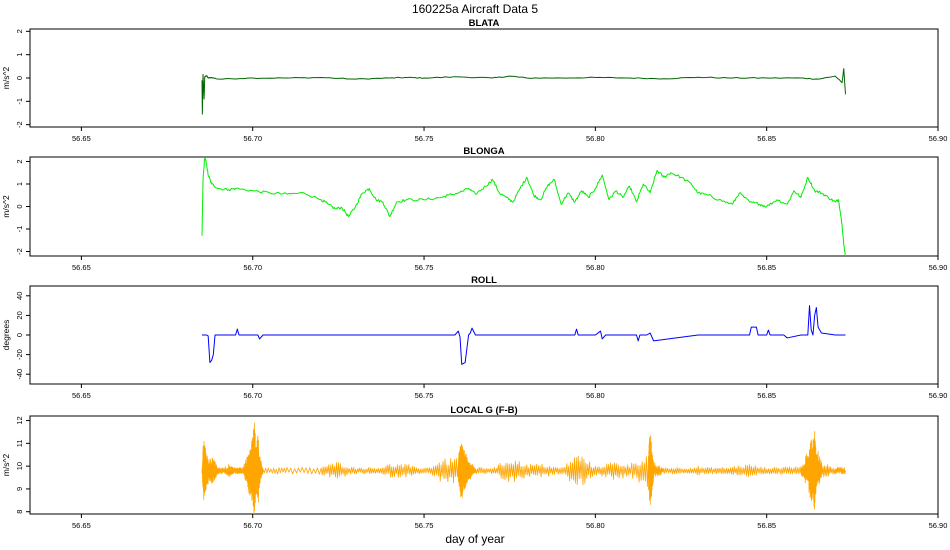 The height and width of the screenshot is (550, 950). What do you see at coordinates (483, 151) in the screenshot?
I see `panel-title: BLONGA` at bounding box center [483, 151].